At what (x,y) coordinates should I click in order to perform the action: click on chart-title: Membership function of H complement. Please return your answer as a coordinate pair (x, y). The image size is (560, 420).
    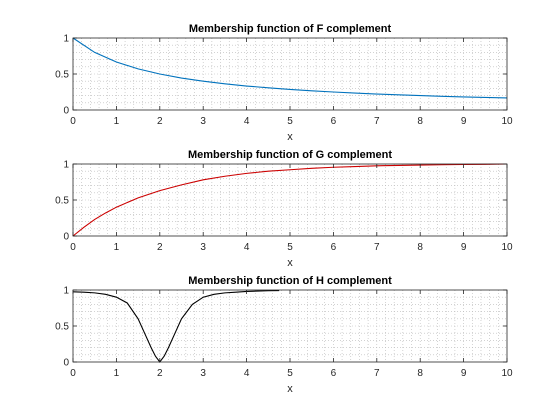
    Looking at the image, I should click on (290, 281).